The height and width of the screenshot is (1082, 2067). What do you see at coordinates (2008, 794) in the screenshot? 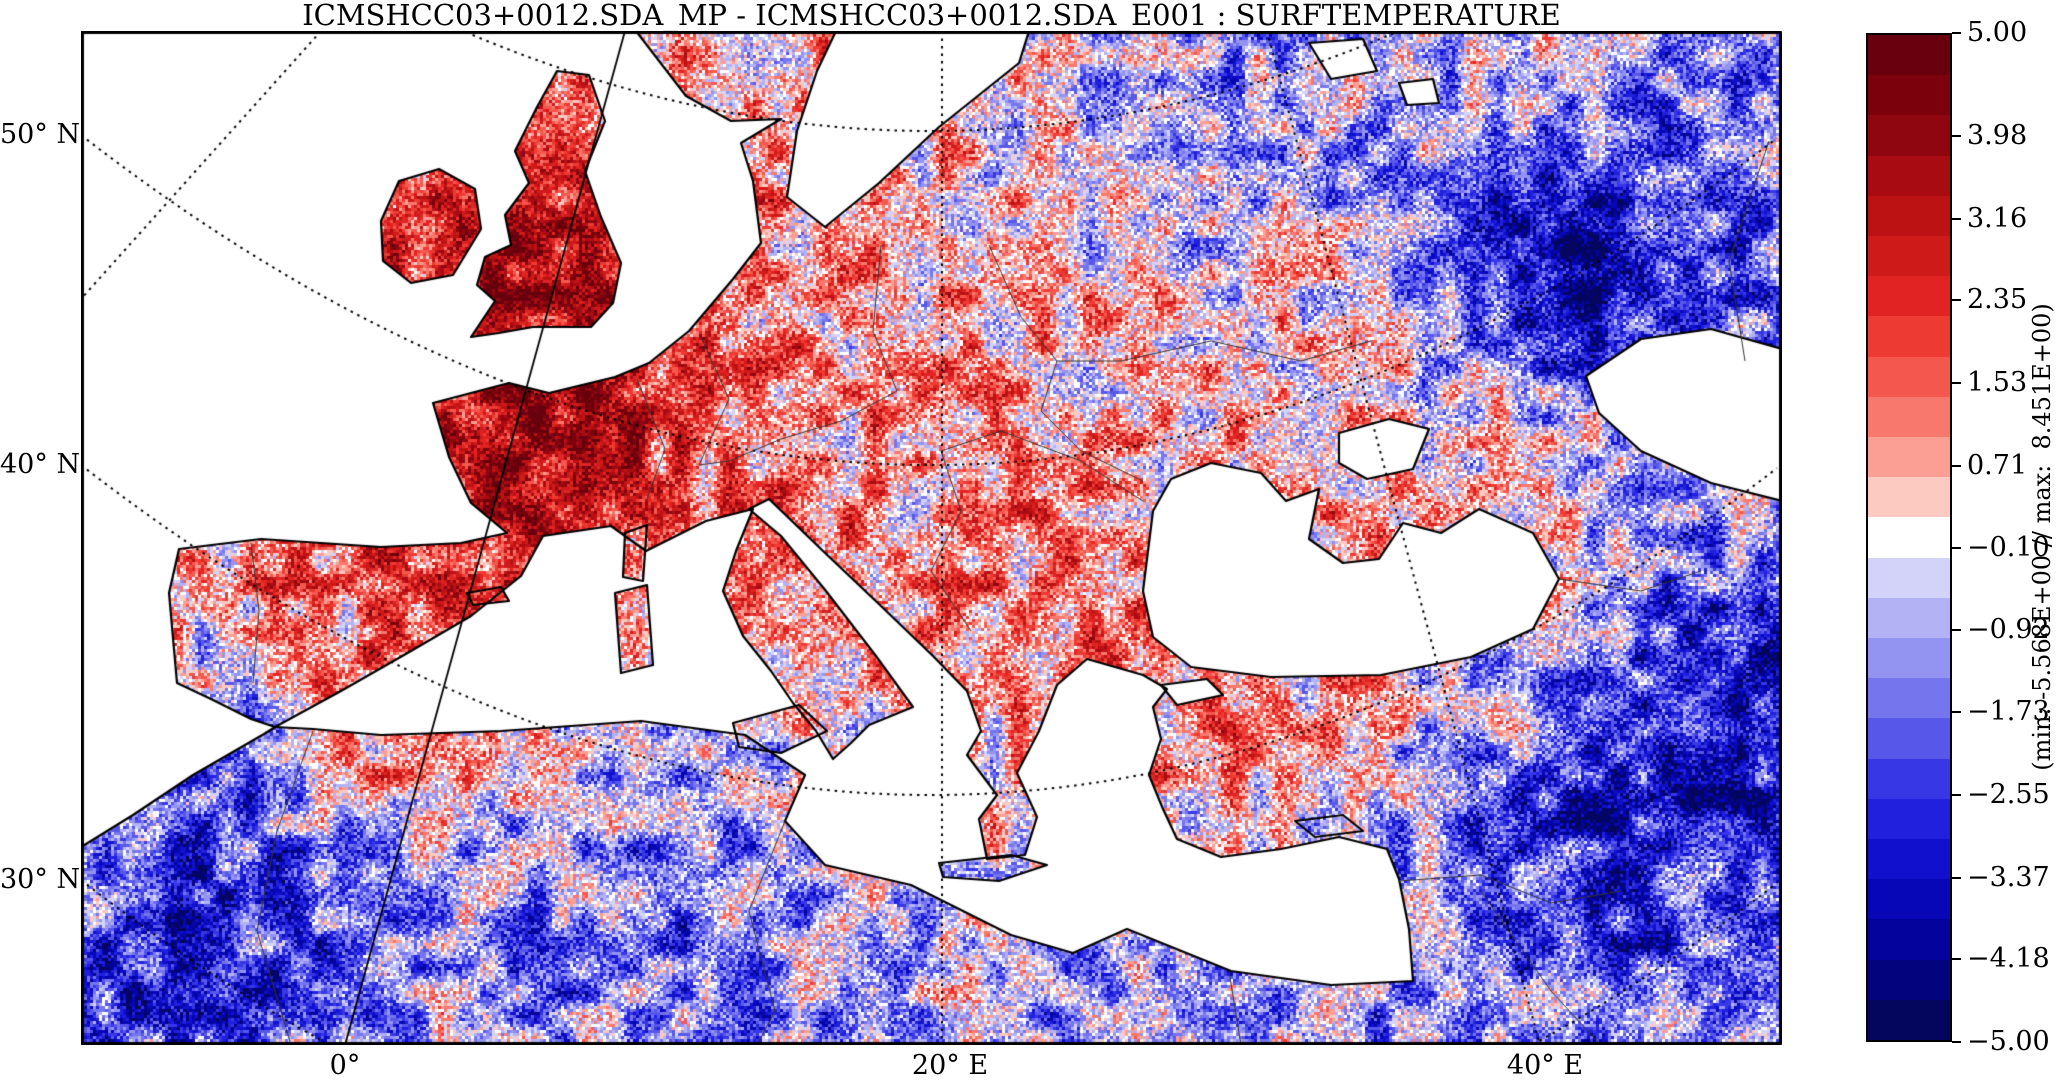
I see `colorbar-tick: −2.55` at bounding box center [2008, 794].